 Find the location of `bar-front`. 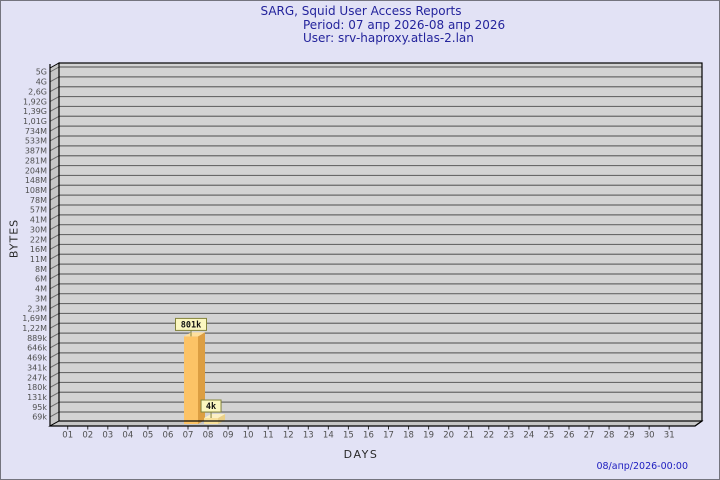

bar-front is located at coordinates (191, 380).